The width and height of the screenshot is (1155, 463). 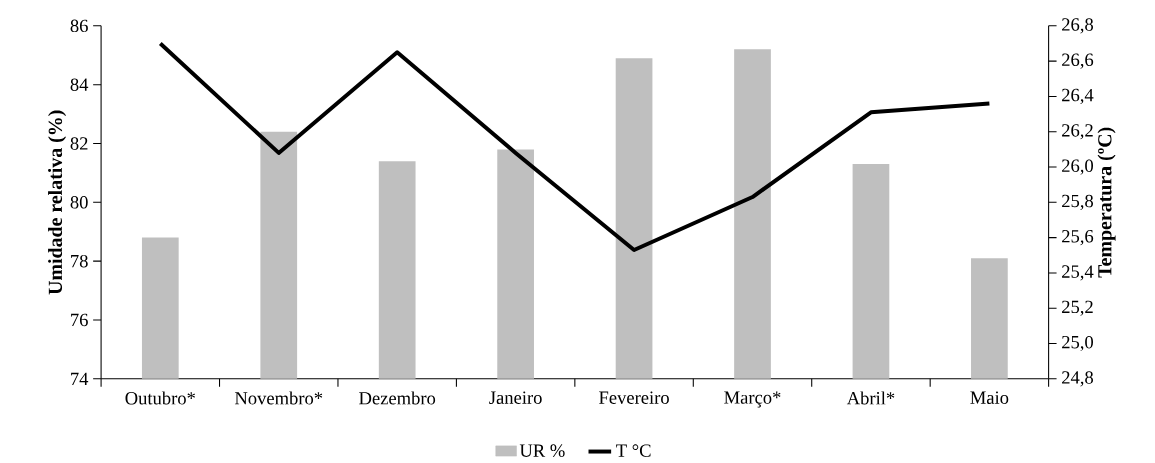 I want to click on x-tick-label: Maio, so click(x=989, y=397).